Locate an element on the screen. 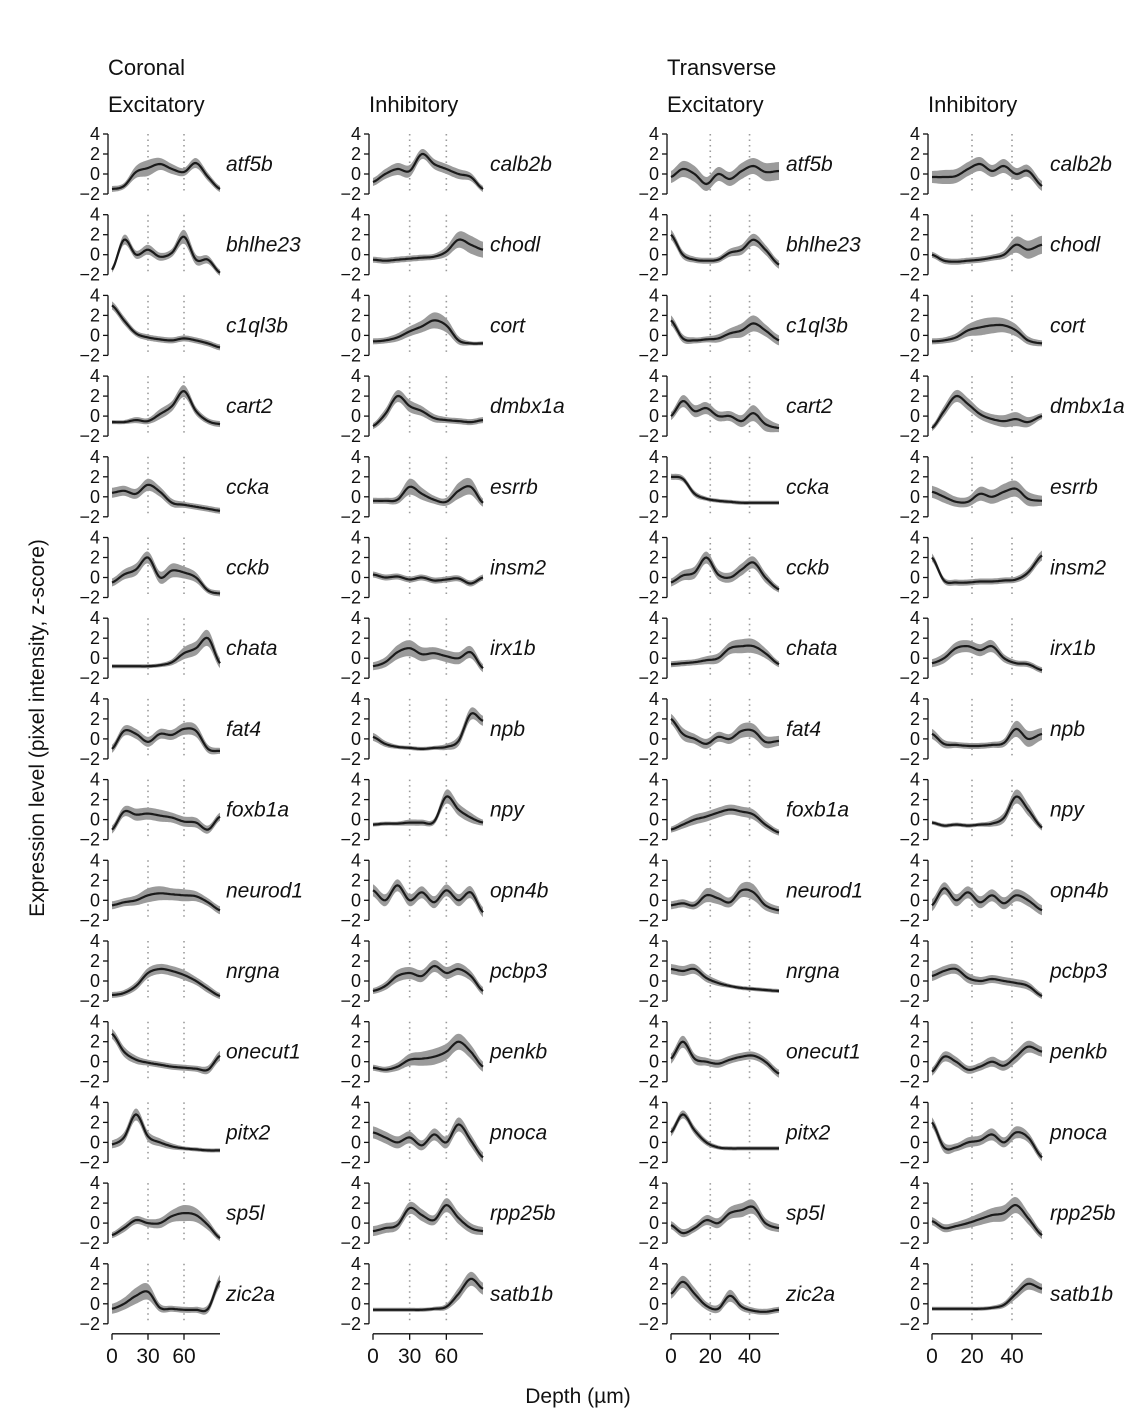 The height and width of the screenshot is (1422, 1140). gene-row-bhlhe23: 420−2 bhlhe23 is located at coordinates (190, 245).